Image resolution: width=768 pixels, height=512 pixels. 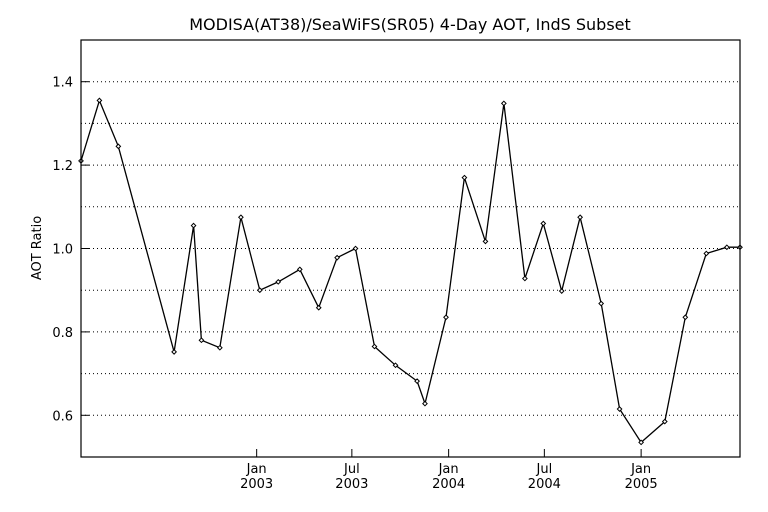 I want to click on y-axis: 0.6 0.8 1.0 1.2 1.4, so click(x=70, y=250).